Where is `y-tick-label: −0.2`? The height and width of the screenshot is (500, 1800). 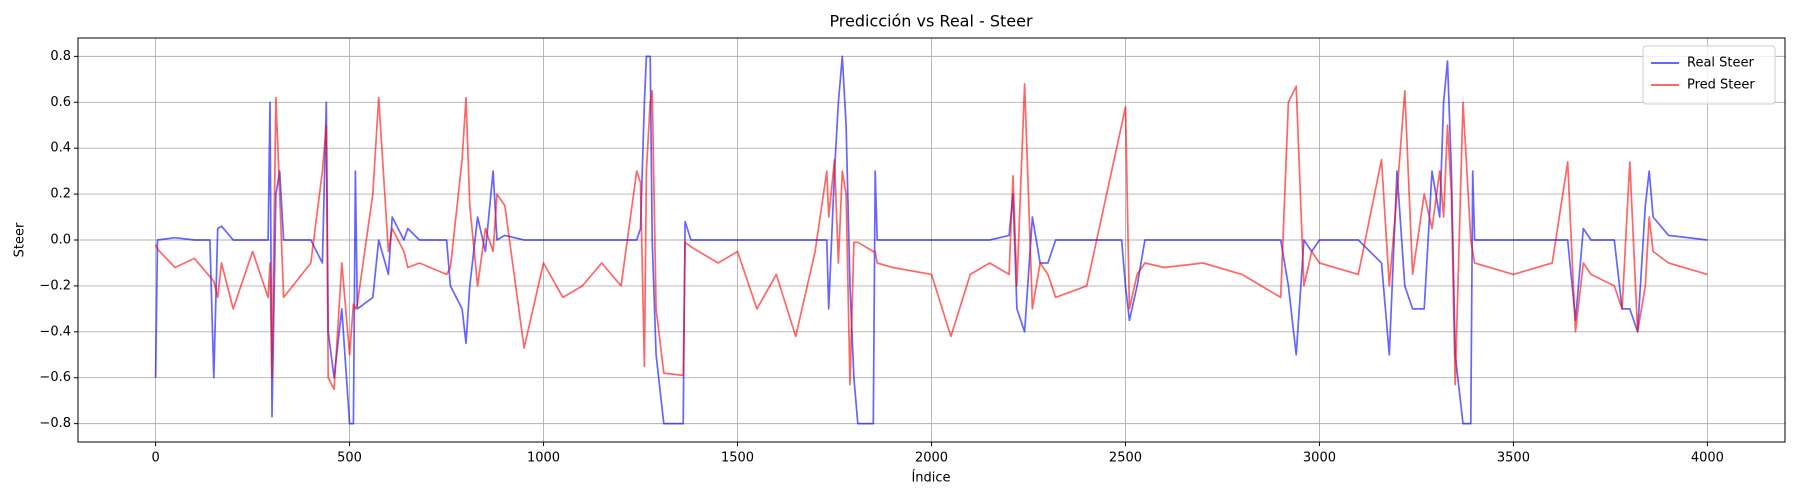 y-tick-label: −0.2 is located at coordinates (55, 285).